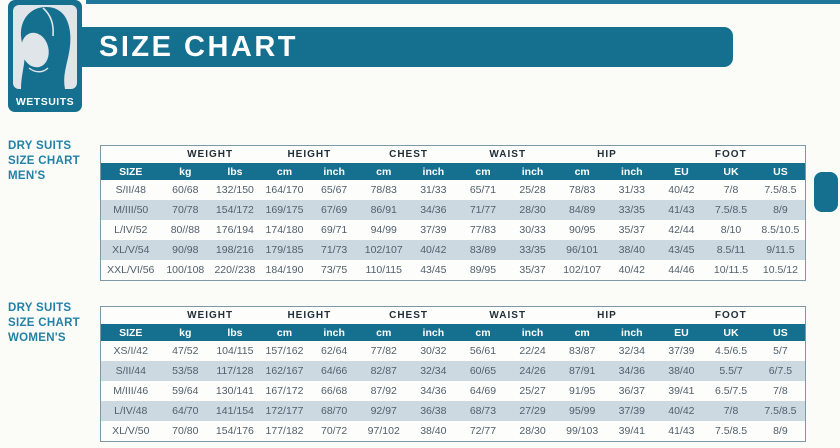 Image resolution: width=840 pixels, height=448 pixels. I want to click on table-cell: 4.5/6.5, so click(731, 351).